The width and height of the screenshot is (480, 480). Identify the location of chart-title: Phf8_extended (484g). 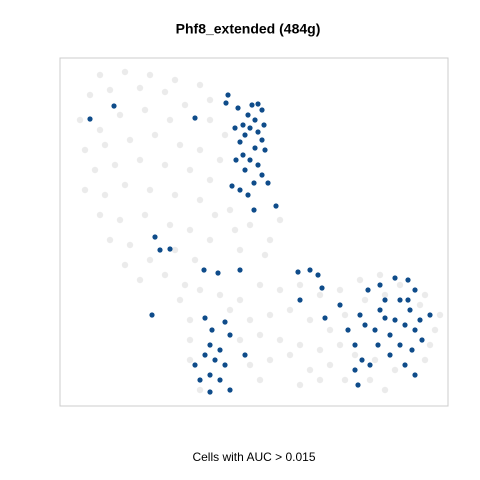
(248, 29).